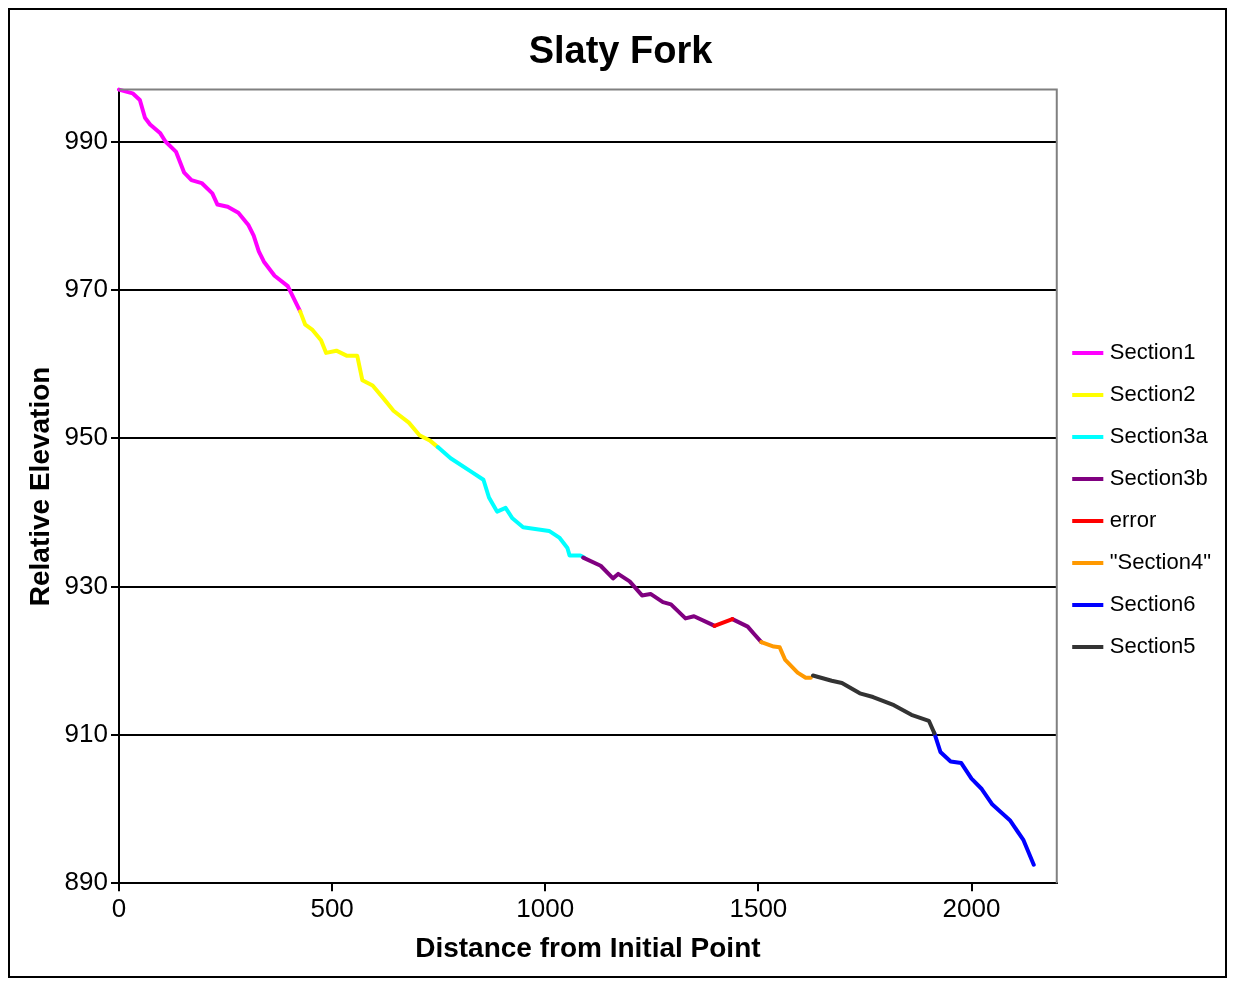 This screenshot has height=986, width=1235. Describe the element at coordinates (621, 50) in the screenshot. I see `chart-title: Slaty Fork` at that location.